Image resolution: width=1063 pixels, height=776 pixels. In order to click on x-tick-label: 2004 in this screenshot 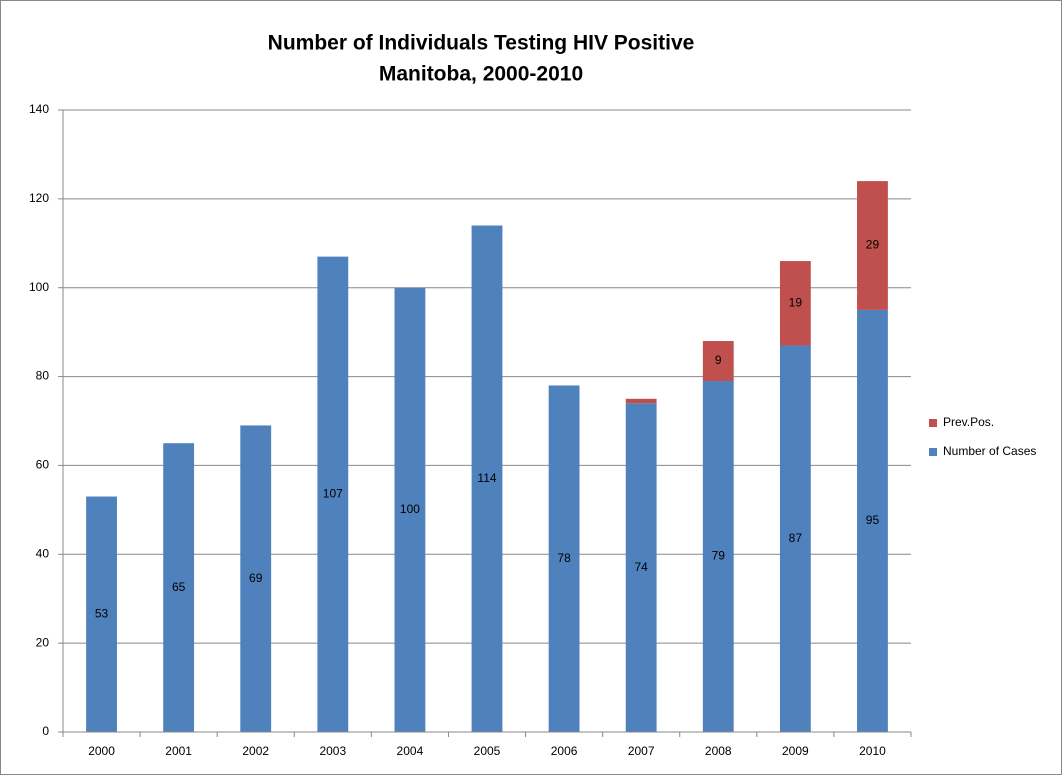, I will do `click(410, 751)`.